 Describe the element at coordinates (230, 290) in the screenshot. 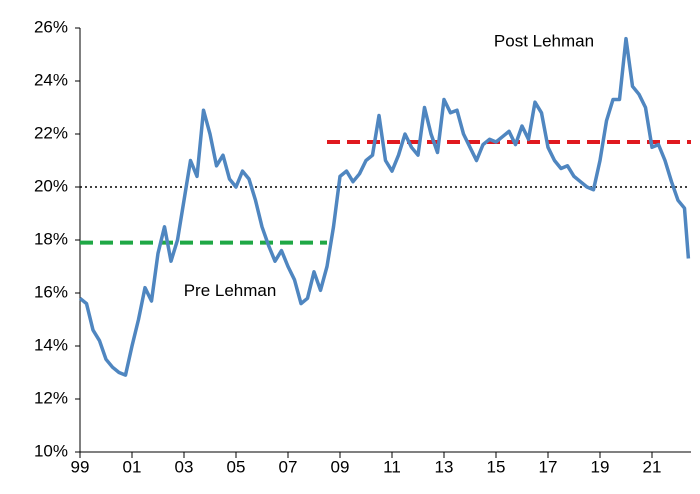

I see `annotation: Pre Lehman` at that location.